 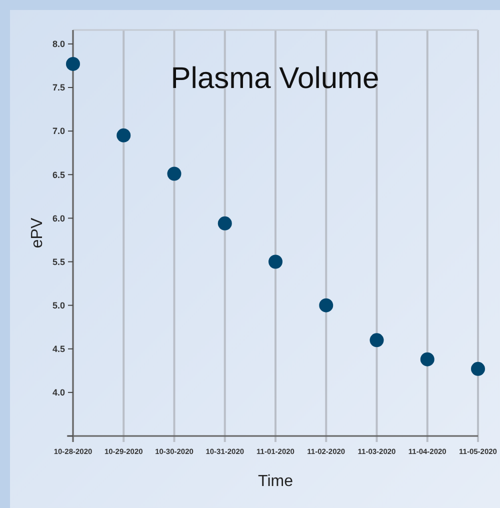 What do you see at coordinates (58, 44) in the screenshot?
I see `y-tick-label: 8.0` at bounding box center [58, 44].